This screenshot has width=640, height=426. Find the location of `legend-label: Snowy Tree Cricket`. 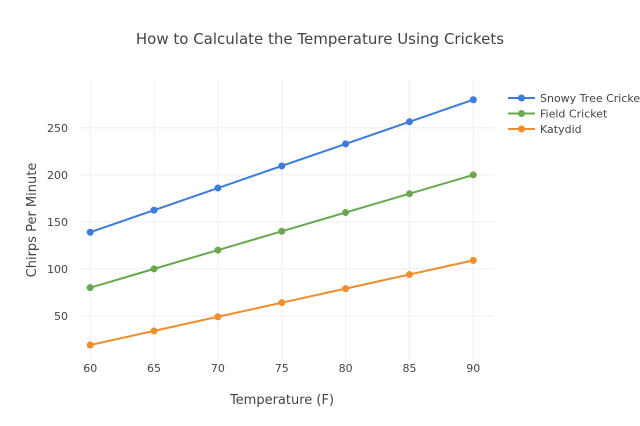

legend-label: Snowy Tree Cricket is located at coordinates (590, 98).